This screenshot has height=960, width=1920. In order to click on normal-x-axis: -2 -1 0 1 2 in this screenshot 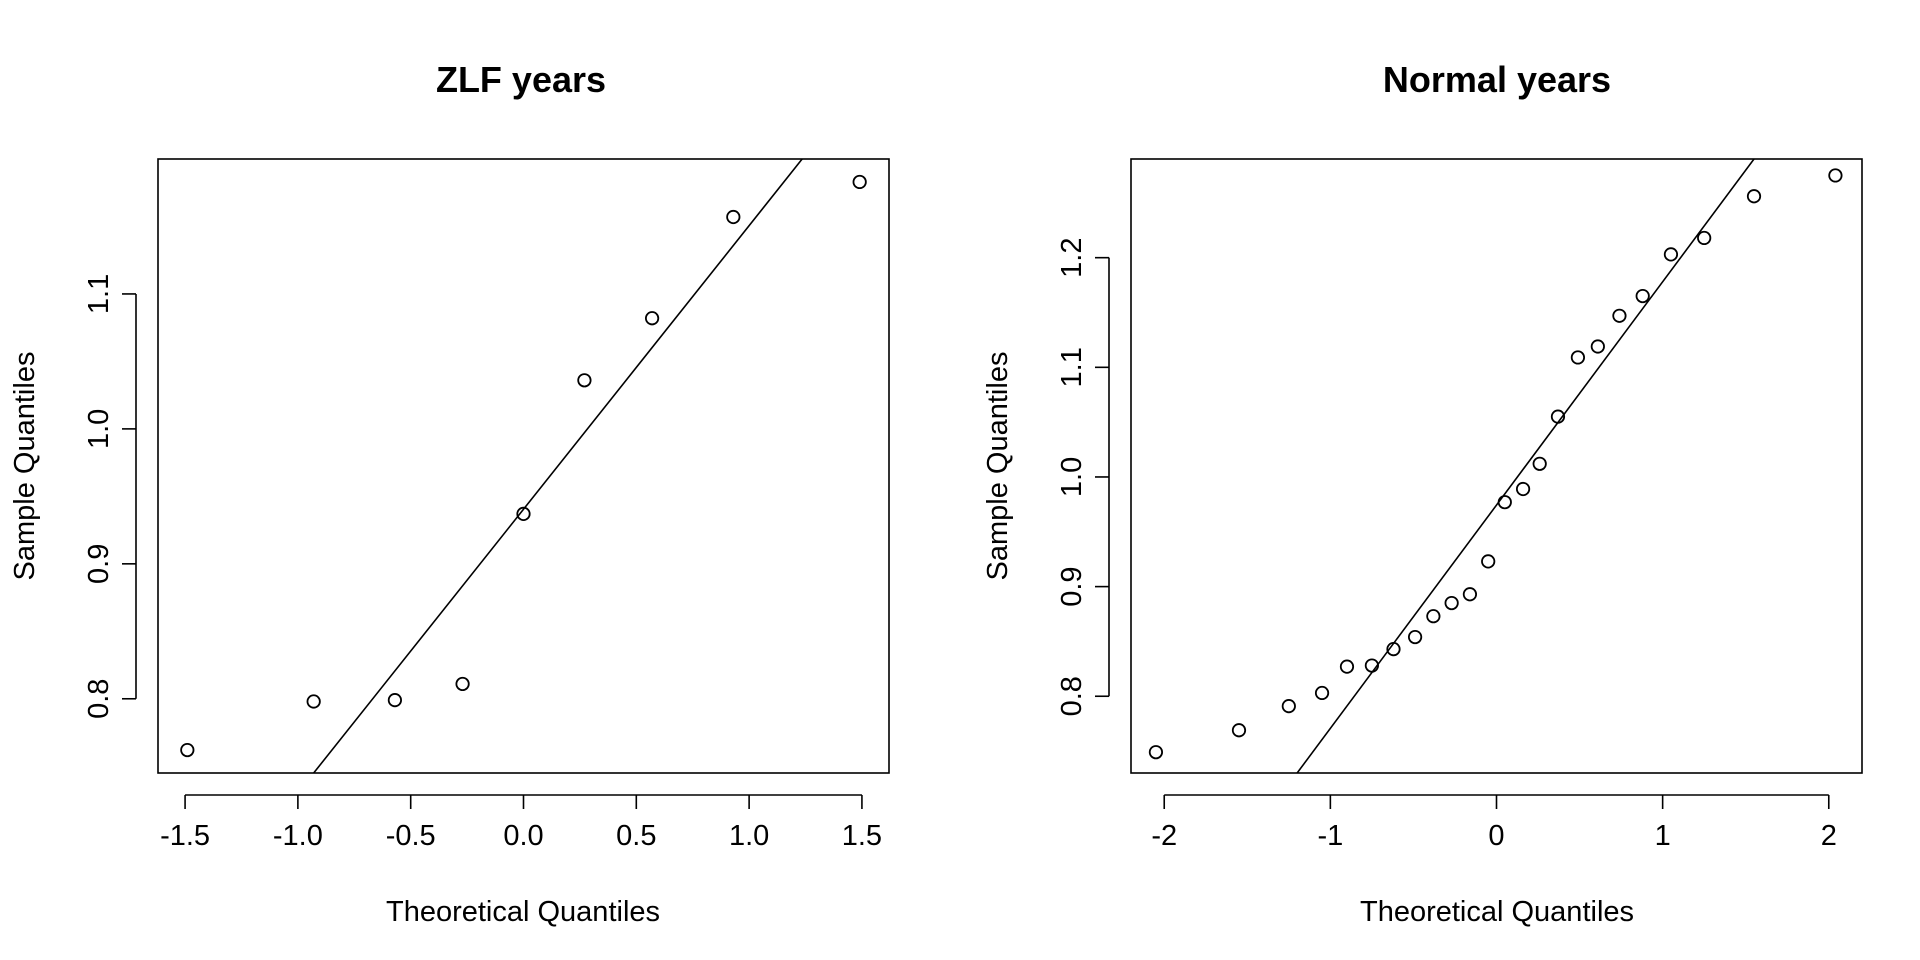, I will do `click(1494, 823)`.